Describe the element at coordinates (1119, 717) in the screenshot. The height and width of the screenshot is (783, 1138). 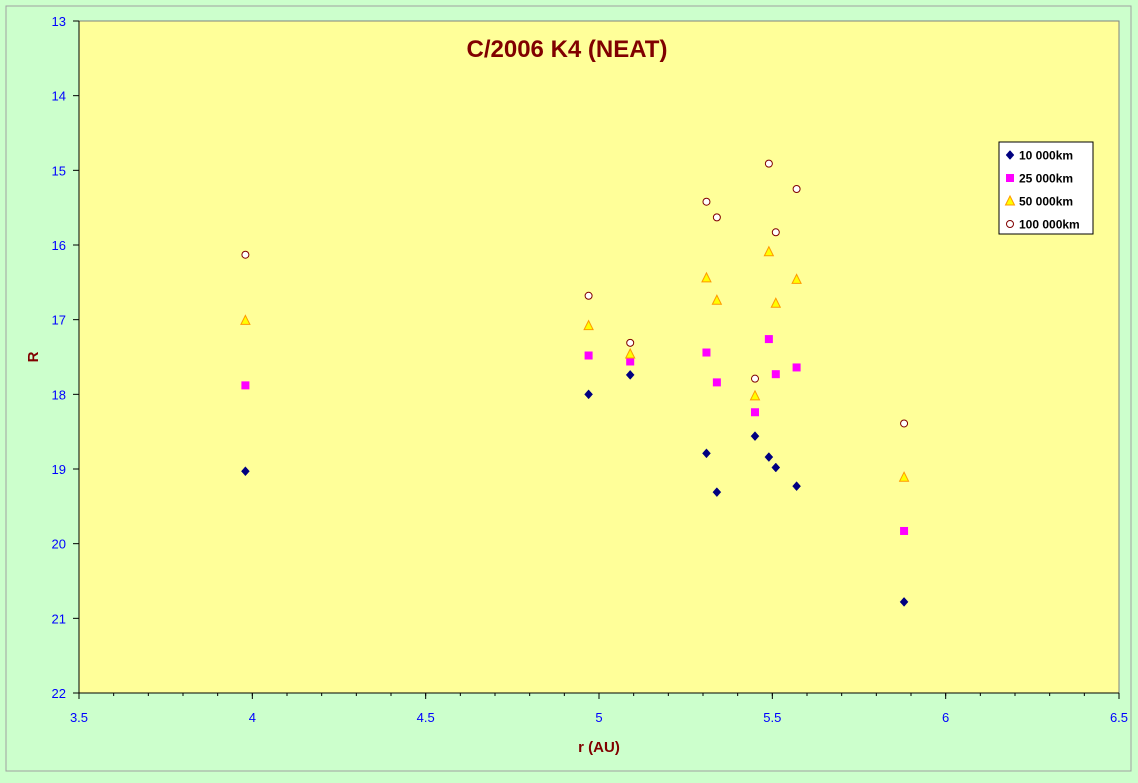
I see `x-tick-label: 6.5` at that location.